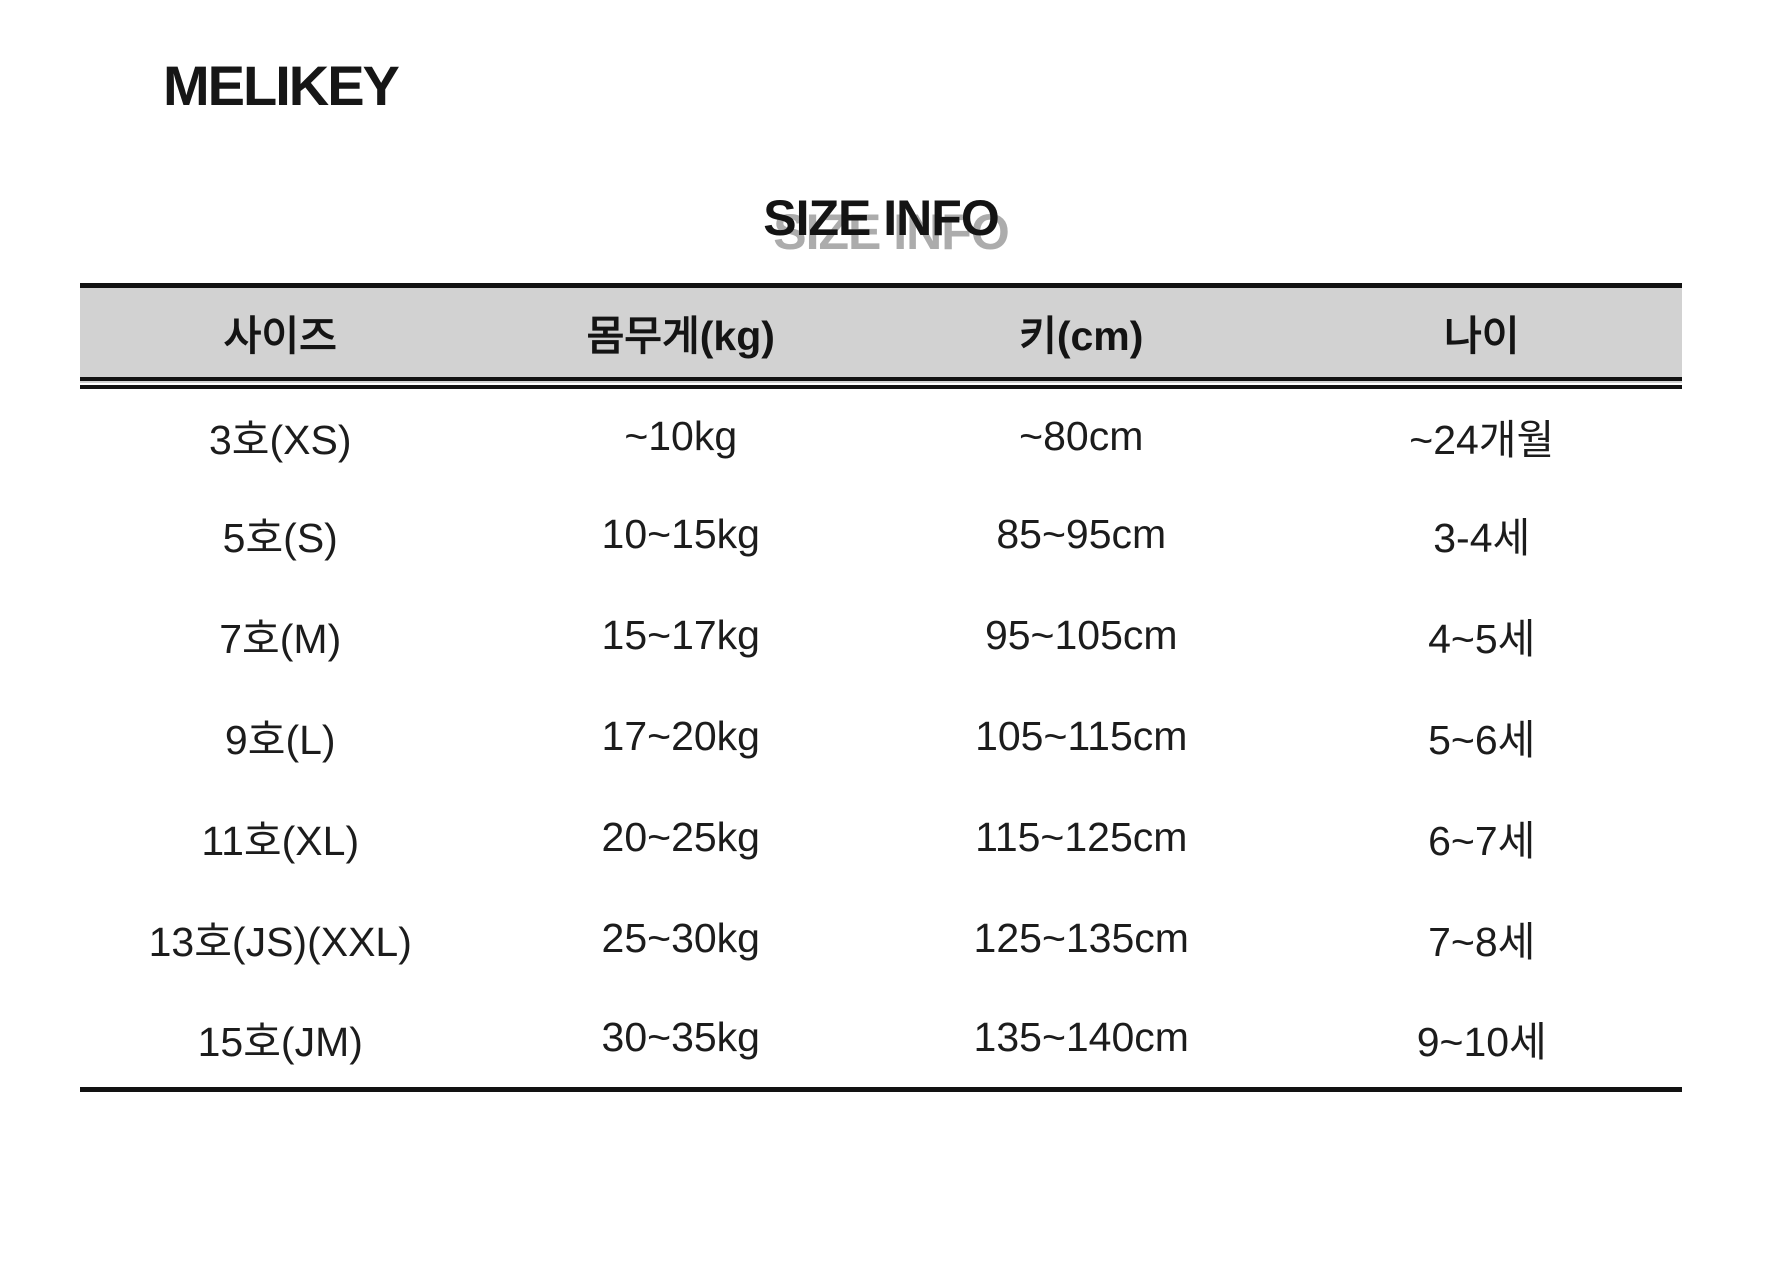  I want to click on table-row: 13호(JS)(XXL) 25~30kg 125~135cm 7~8세, so click(881, 938).